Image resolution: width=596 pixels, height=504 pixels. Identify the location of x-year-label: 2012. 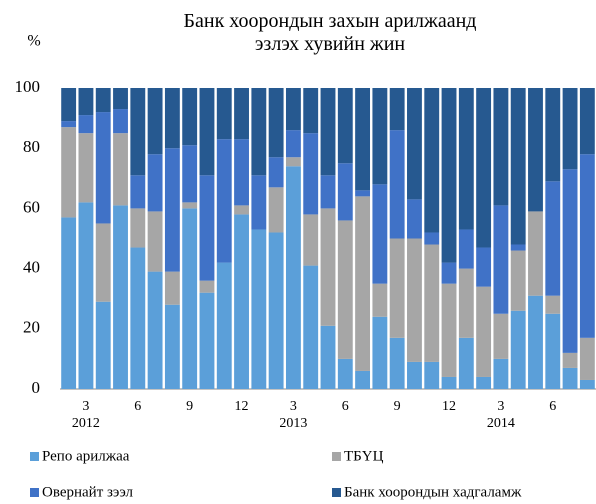
(86, 423).